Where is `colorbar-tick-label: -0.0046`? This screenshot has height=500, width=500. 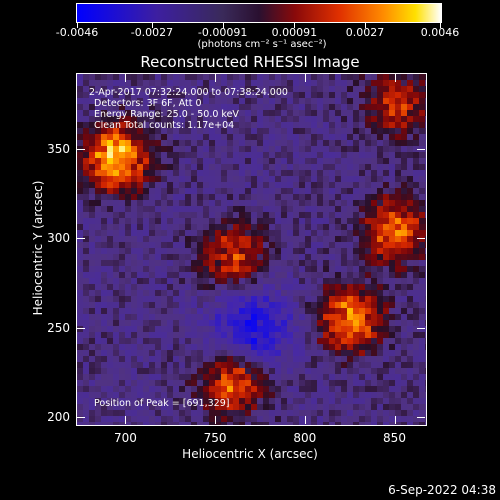 colorbar-tick-label: -0.0046 is located at coordinates (77, 32).